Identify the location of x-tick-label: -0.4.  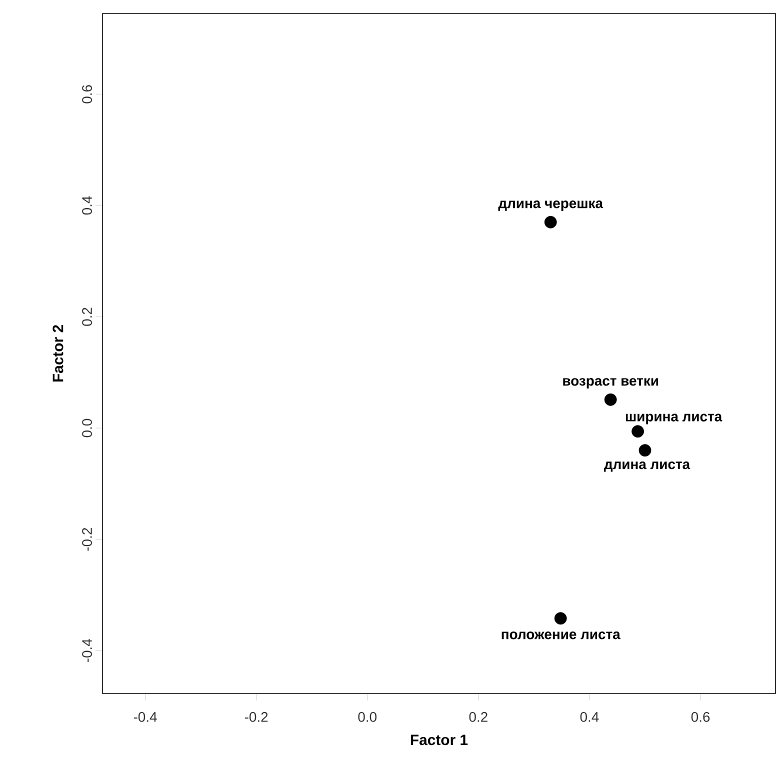
(145, 717).